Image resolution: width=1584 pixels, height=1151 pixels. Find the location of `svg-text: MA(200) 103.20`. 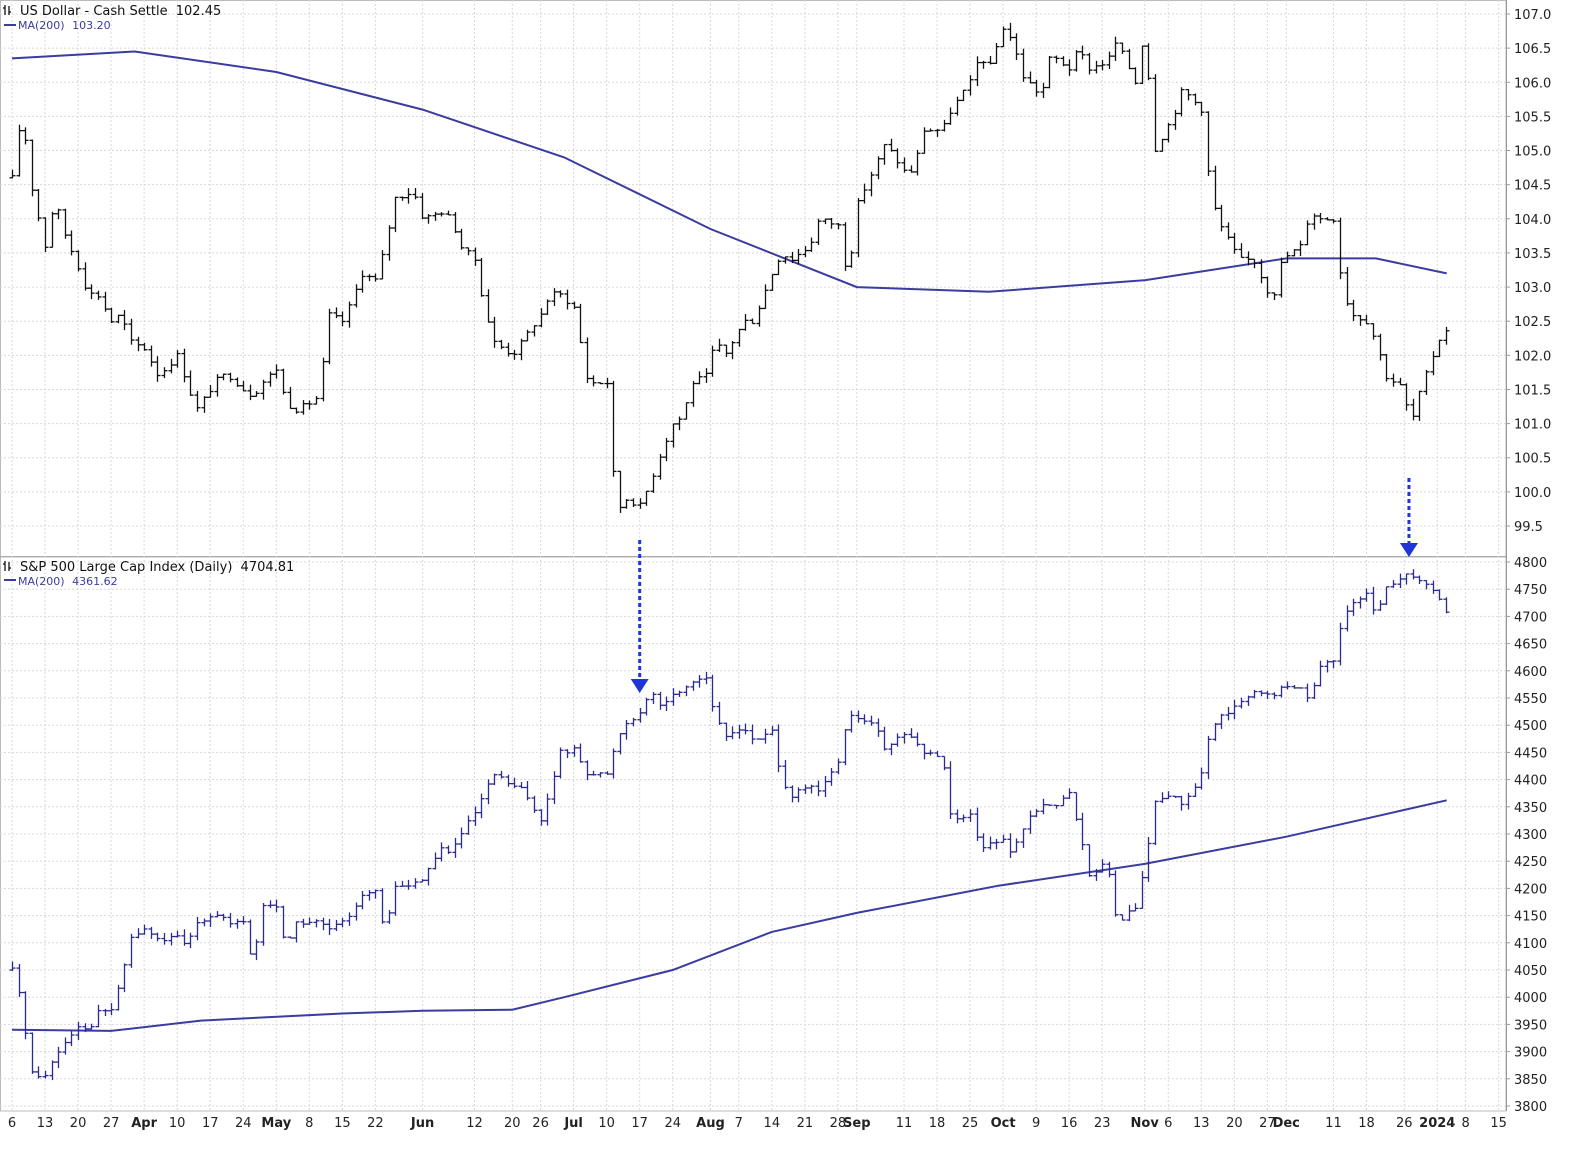

svg-text: MA(200) 103.20 is located at coordinates (64, 25).